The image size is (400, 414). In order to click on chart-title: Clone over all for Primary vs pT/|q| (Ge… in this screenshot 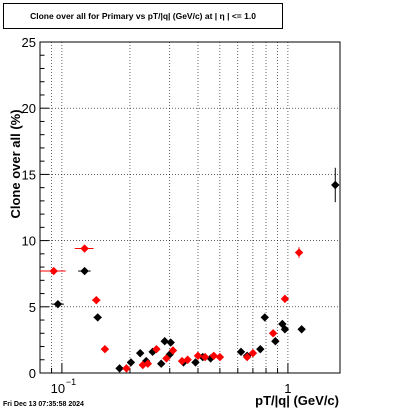, I will do `click(143, 16)`.